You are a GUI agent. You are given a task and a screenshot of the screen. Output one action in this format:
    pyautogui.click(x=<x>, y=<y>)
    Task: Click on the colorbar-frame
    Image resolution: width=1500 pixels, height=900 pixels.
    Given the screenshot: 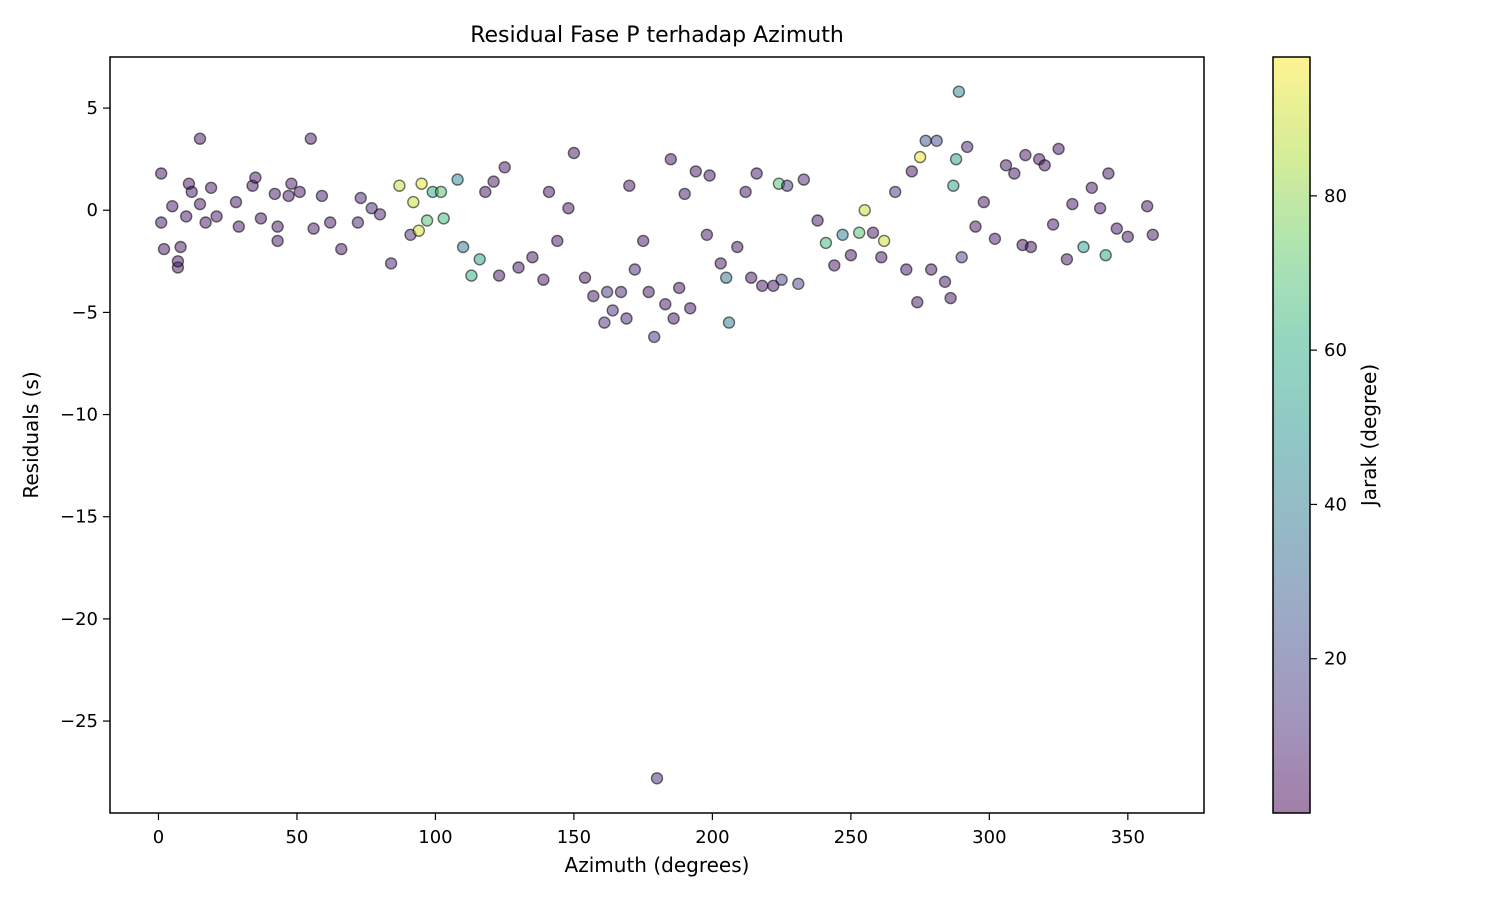 What is the action you would take?
    pyautogui.click(x=1291, y=435)
    